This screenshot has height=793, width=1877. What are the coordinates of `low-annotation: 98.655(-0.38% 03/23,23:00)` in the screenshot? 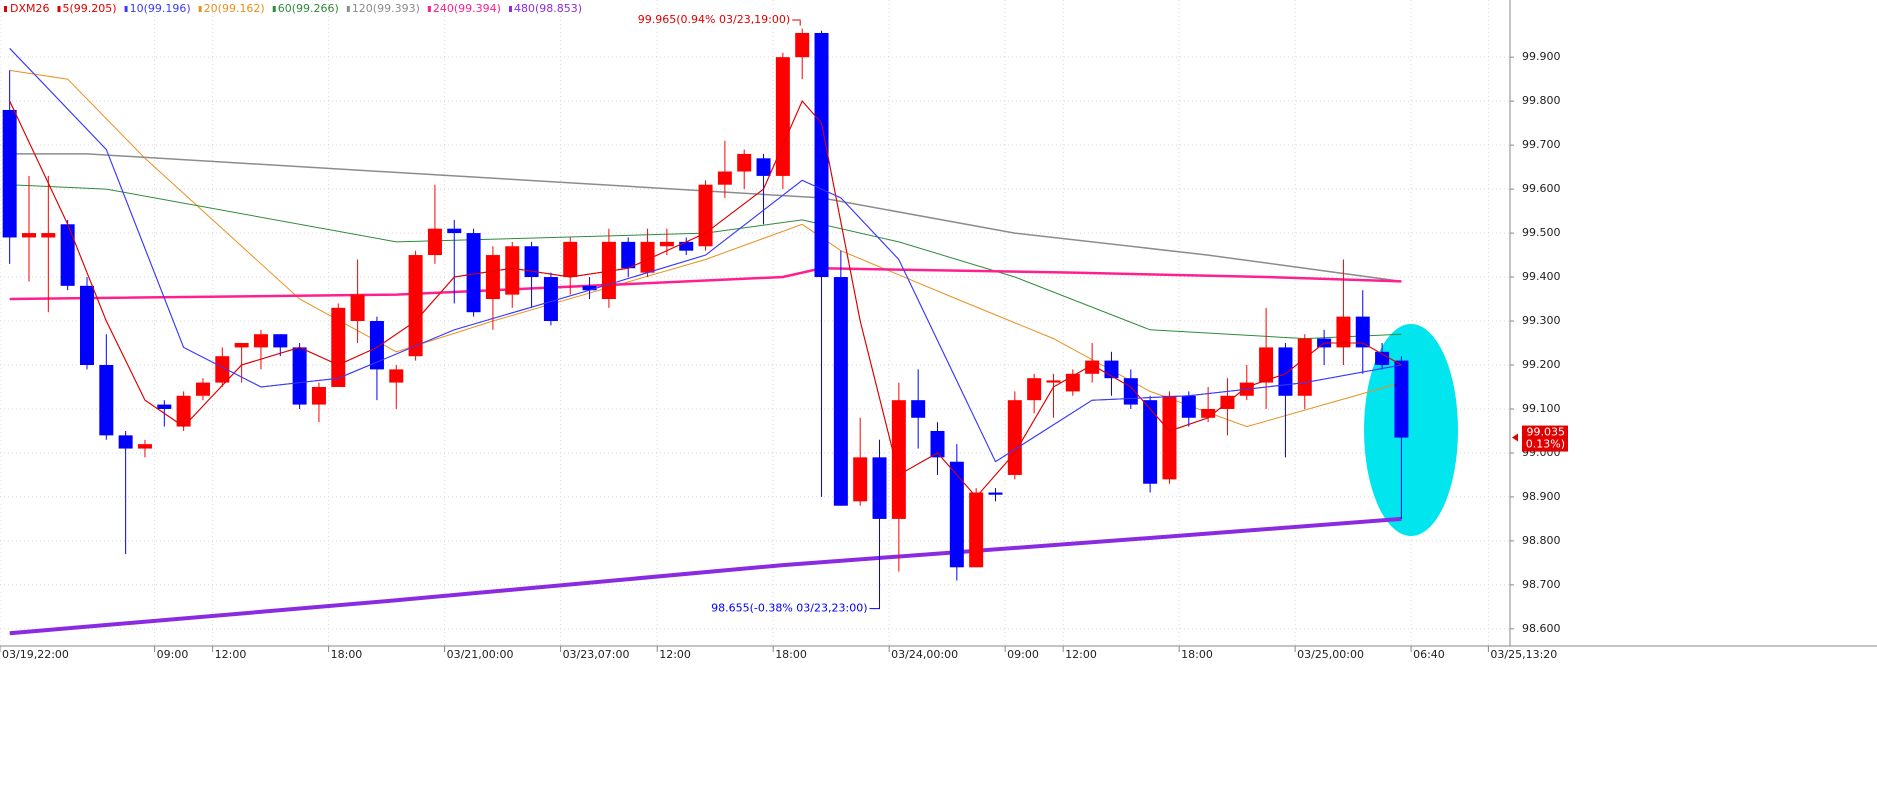 It's located at (789, 608).